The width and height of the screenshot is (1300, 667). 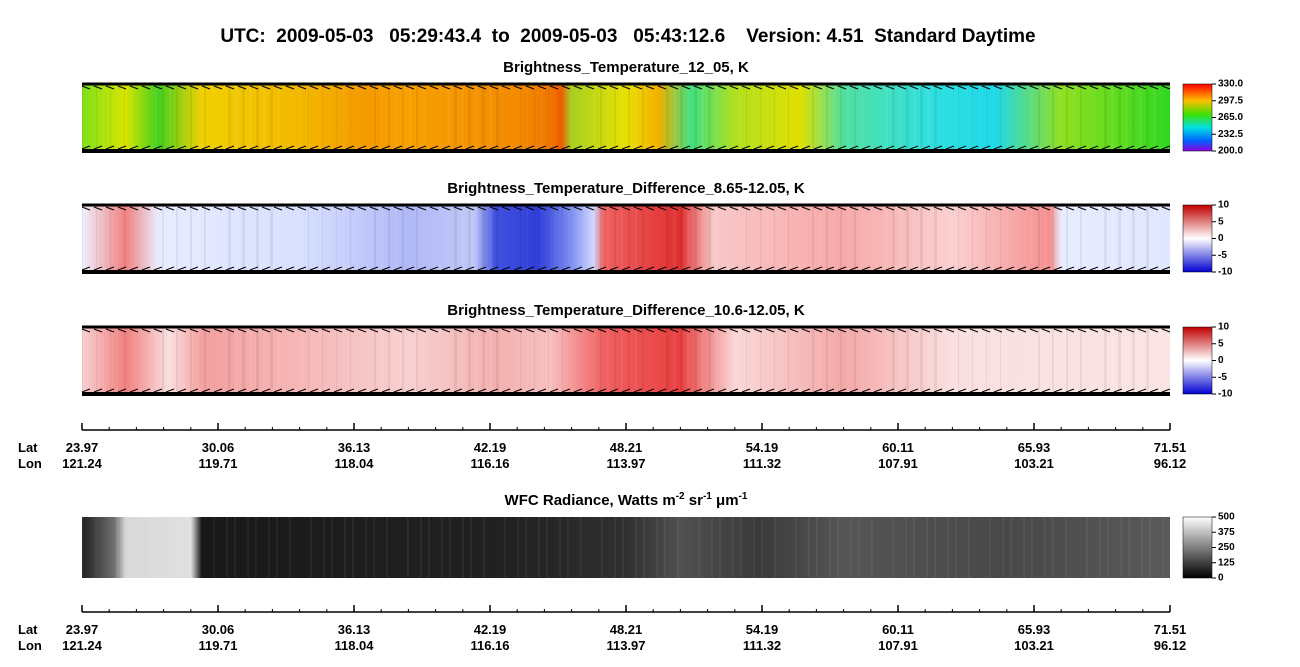 What do you see at coordinates (625, 645) in the screenshot?
I see `lon-label: 113.97` at bounding box center [625, 645].